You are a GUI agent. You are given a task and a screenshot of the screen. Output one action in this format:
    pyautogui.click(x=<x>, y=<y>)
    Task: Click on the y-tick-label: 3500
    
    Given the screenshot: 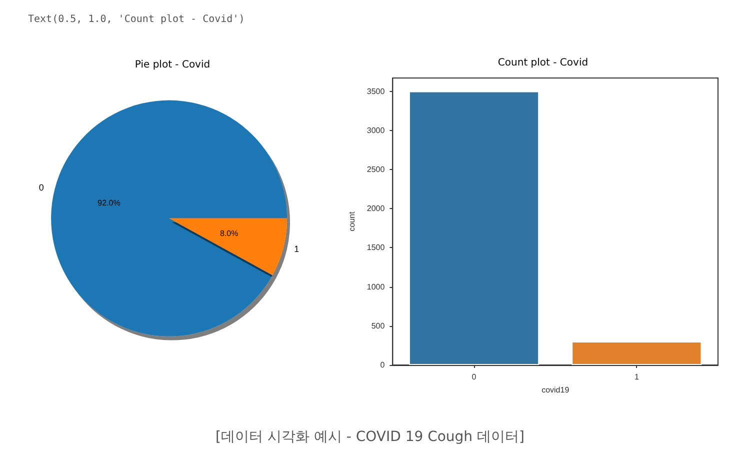 What is the action you would take?
    pyautogui.click(x=376, y=91)
    